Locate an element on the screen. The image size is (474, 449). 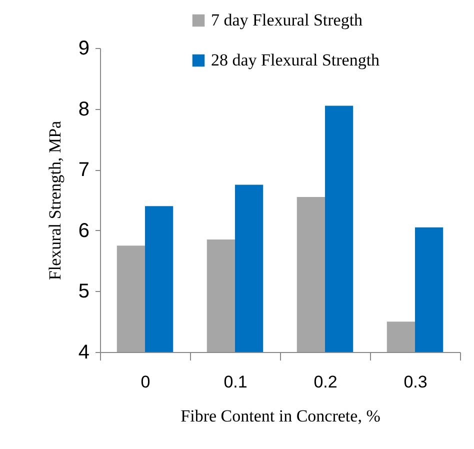
y-tick-label: 8 is located at coordinates (84, 109).